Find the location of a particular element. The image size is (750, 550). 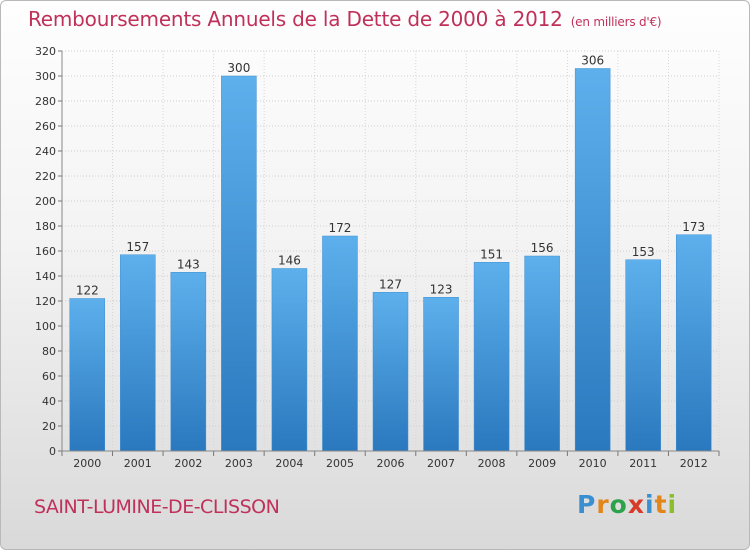

x-tick-label: 2001 is located at coordinates (138, 463).